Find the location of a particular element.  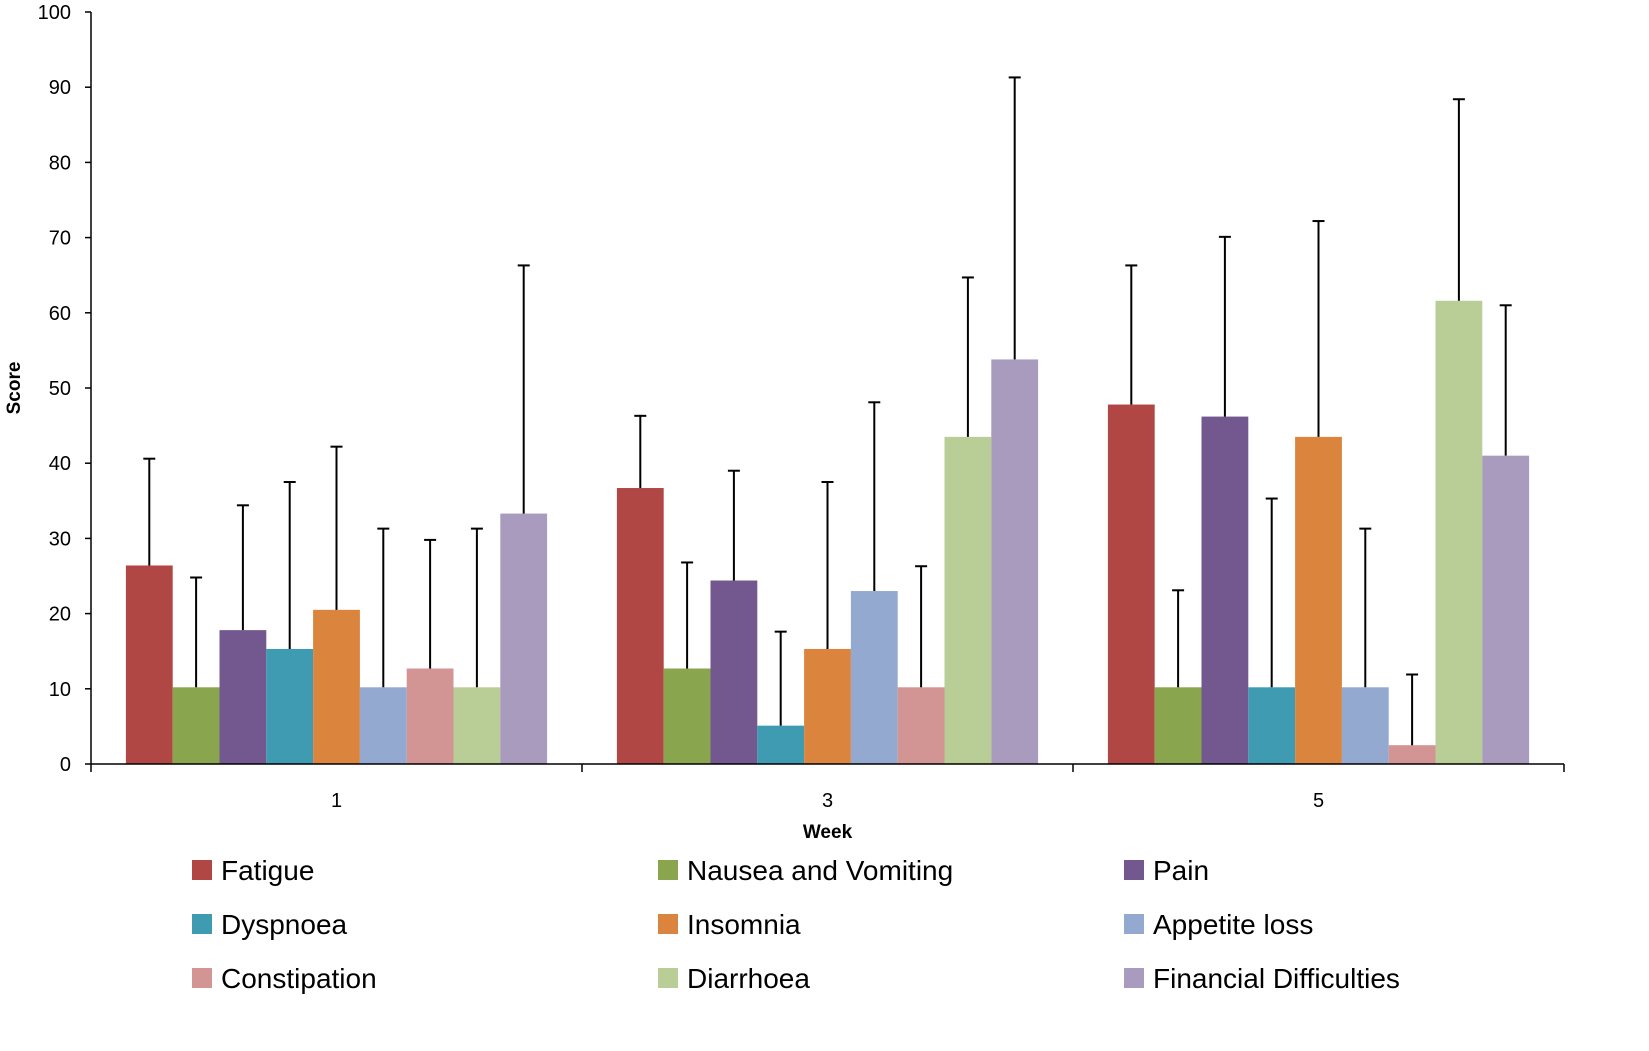

x-tick-labels: 1 3 5 is located at coordinates (827, 788).